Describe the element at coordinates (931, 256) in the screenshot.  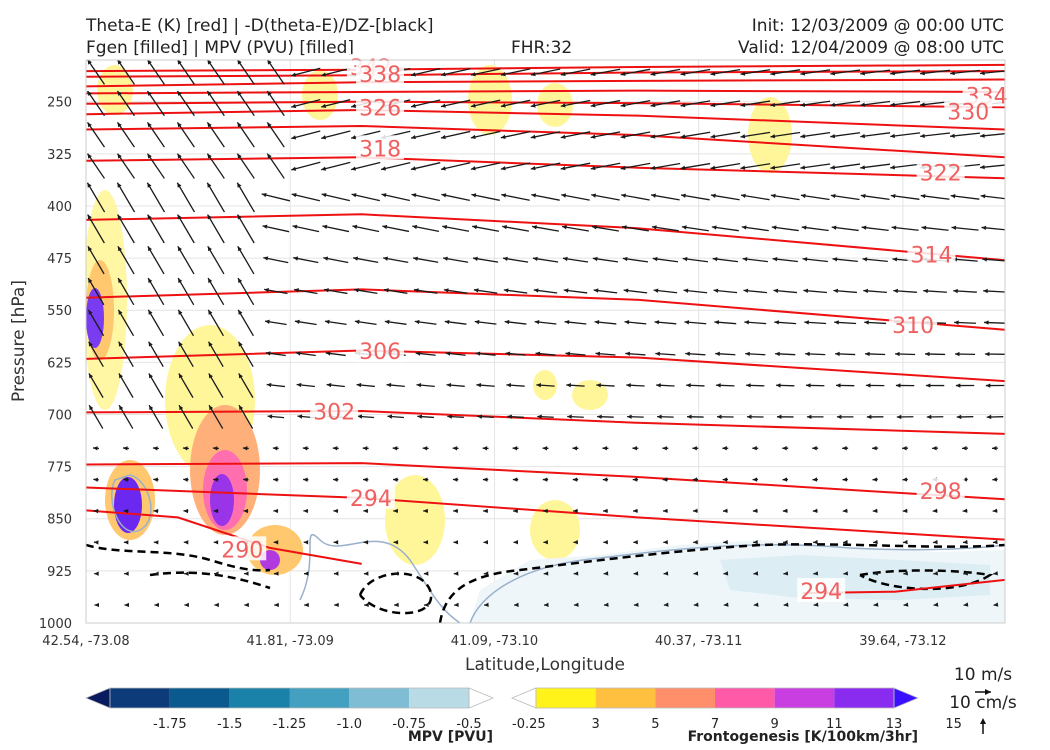
I see `theta-e-label: 314` at that location.